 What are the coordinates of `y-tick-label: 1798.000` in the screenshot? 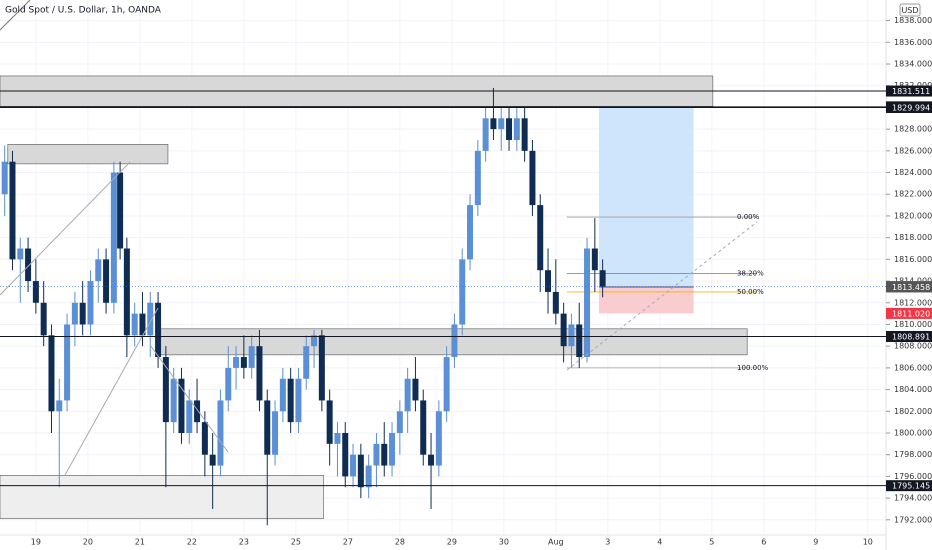 It's located at (913, 454).